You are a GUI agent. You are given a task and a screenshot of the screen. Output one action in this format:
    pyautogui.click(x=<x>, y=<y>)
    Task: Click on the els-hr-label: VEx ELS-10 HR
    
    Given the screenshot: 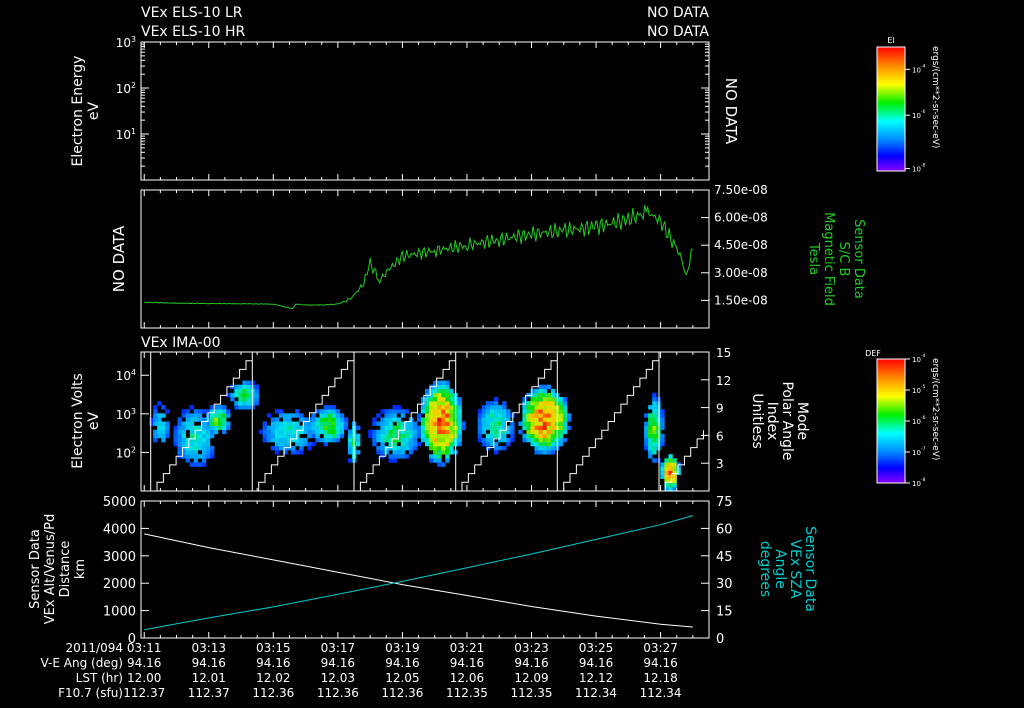 What is the action you would take?
    pyautogui.click(x=193, y=32)
    